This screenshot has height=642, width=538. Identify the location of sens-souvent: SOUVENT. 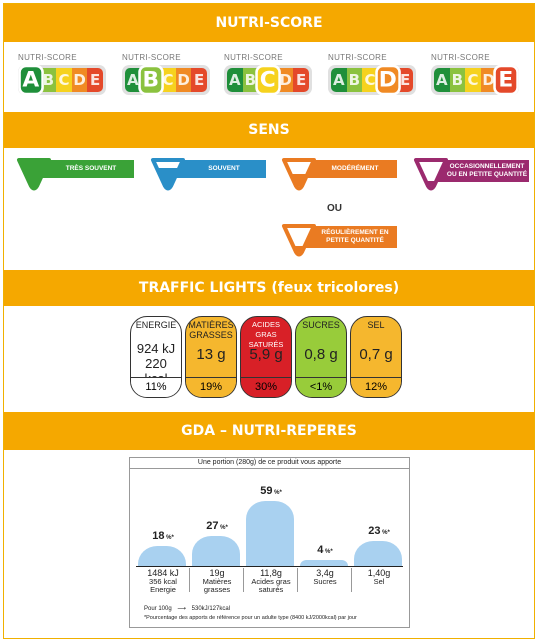
(208, 174).